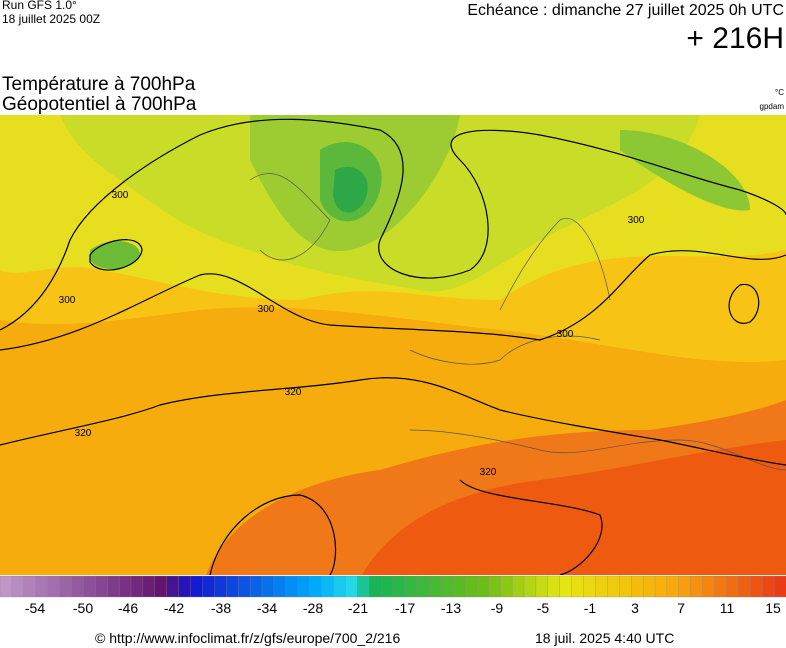  I want to click on colorbar-label: -21, so click(358, 608).